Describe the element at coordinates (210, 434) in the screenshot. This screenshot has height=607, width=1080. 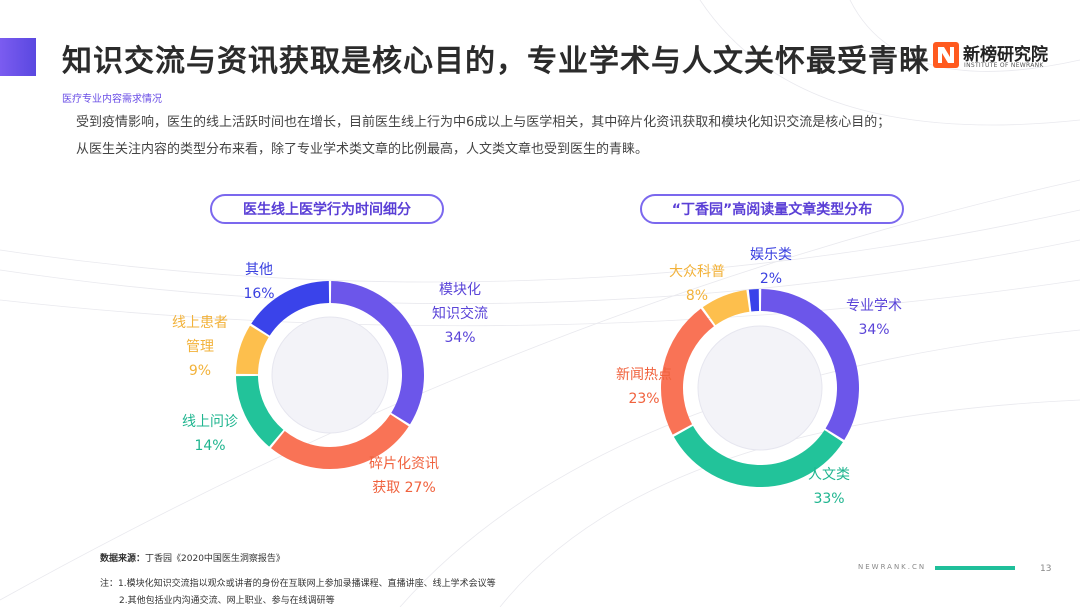
I see `slice-label-线上问诊: 线上问诊 14%` at that location.